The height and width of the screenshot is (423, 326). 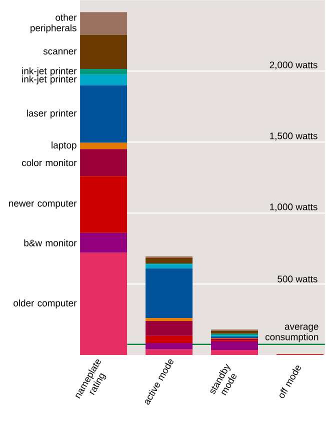 What do you see at coordinates (292, 333) in the screenshot?
I see `ref-line-label: average consumption` at bounding box center [292, 333].